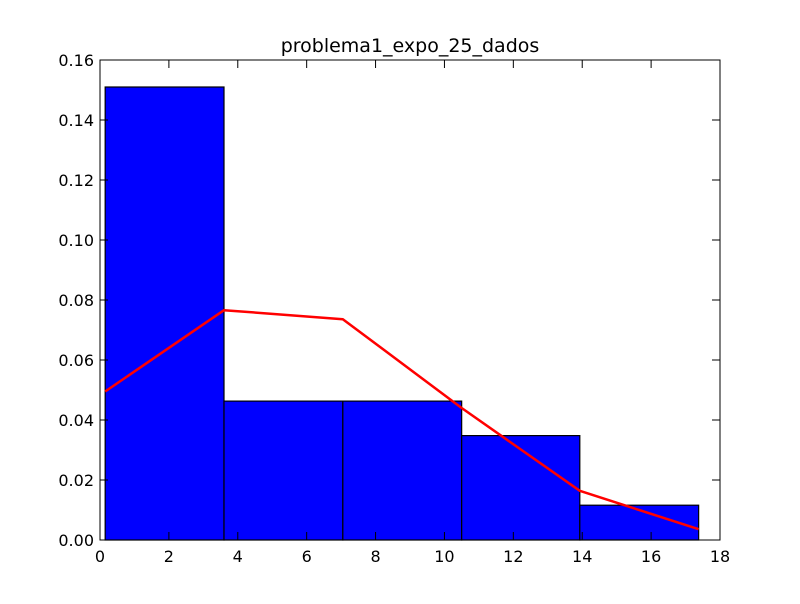  I want to click on y-tick-label: 0.16, so click(76, 60).